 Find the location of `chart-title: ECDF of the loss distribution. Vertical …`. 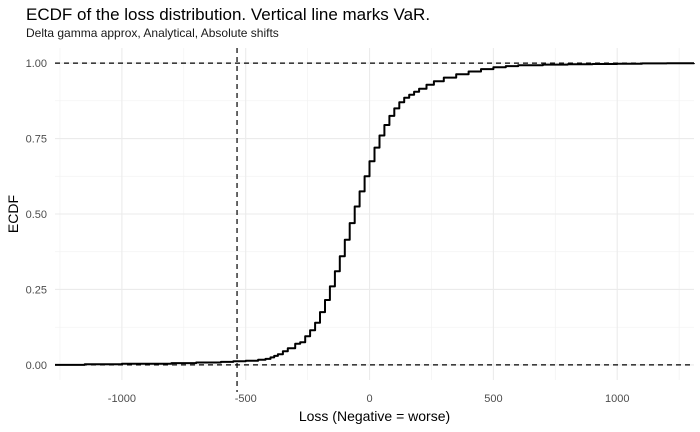

chart-title: ECDF of the loss distribution. Vertical … is located at coordinates (228, 14).